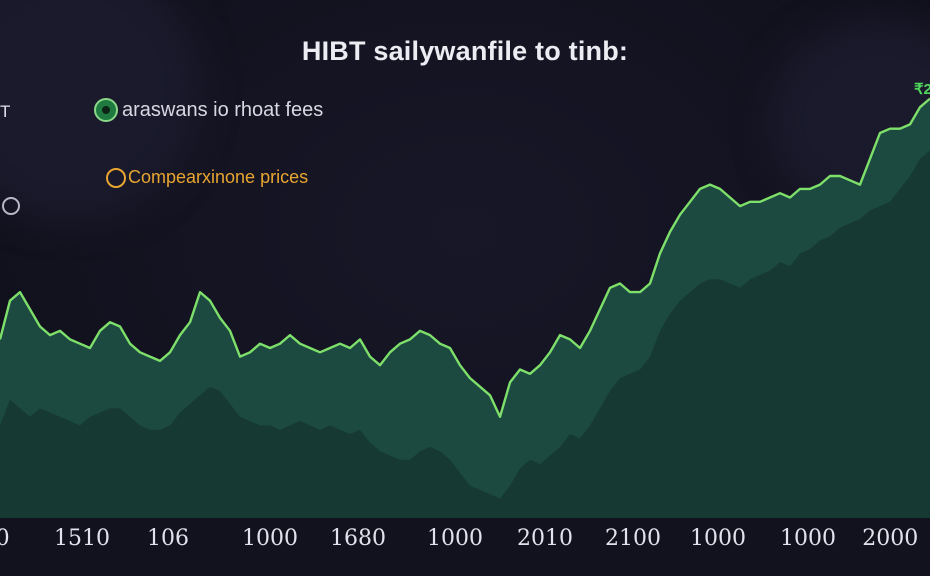 The width and height of the screenshot is (930, 576). Describe the element at coordinates (890, 538) in the screenshot. I see `x-tick-label: 2000` at that location.